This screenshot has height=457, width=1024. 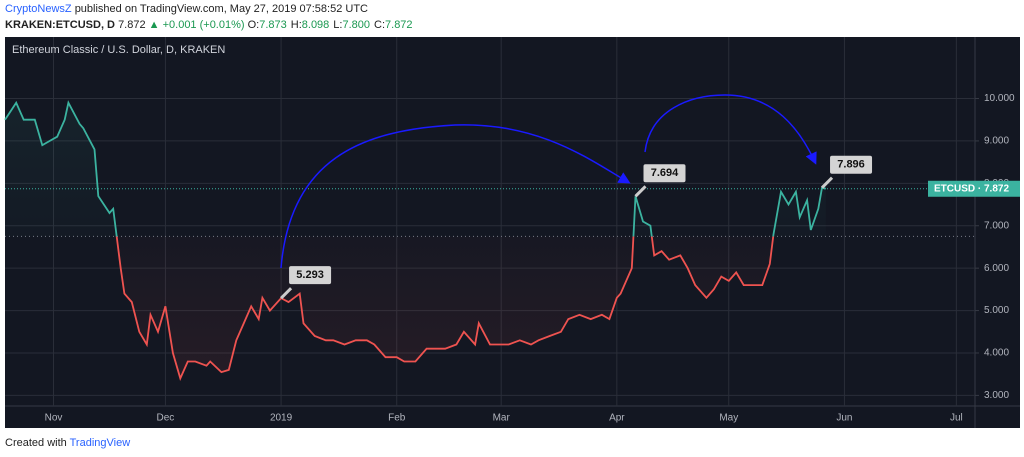 I want to click on ohlc-value: 7.873, so click(x=273, y=25).